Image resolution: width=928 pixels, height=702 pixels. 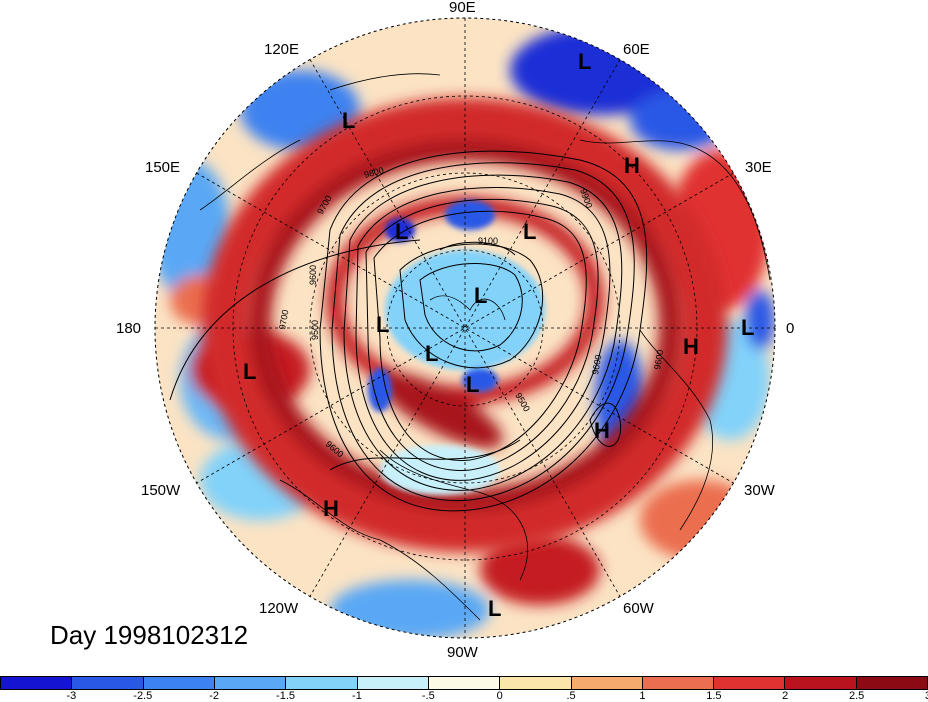 I want to click on colorbar-tick-label: 1.5, so click(x=714, y=696).